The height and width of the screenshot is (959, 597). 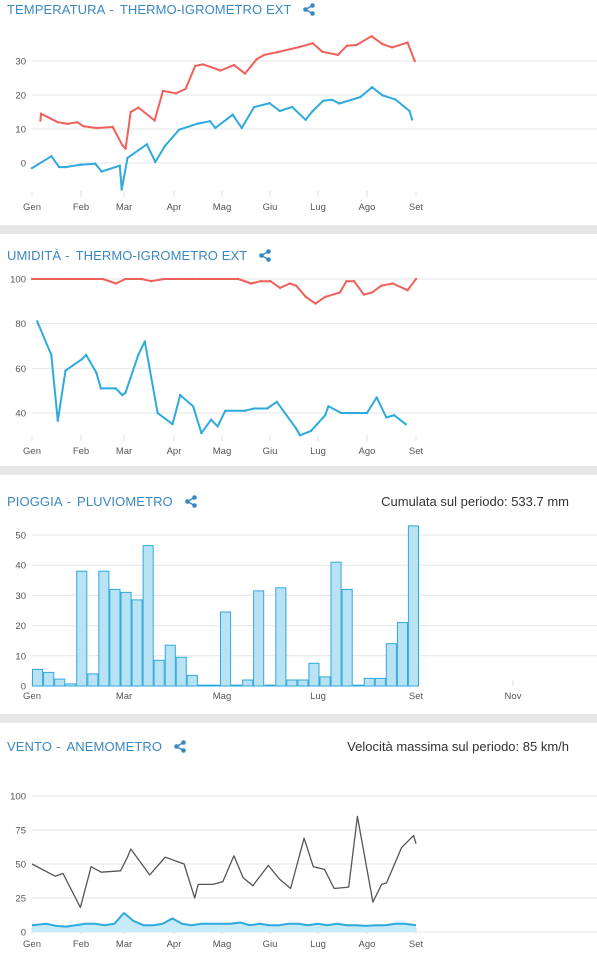 What do you see at coordinates (114, 746) in the screenshot?
I see `wind-title-sensor: ANEMOMETRO` at bounding box center [114, 746].